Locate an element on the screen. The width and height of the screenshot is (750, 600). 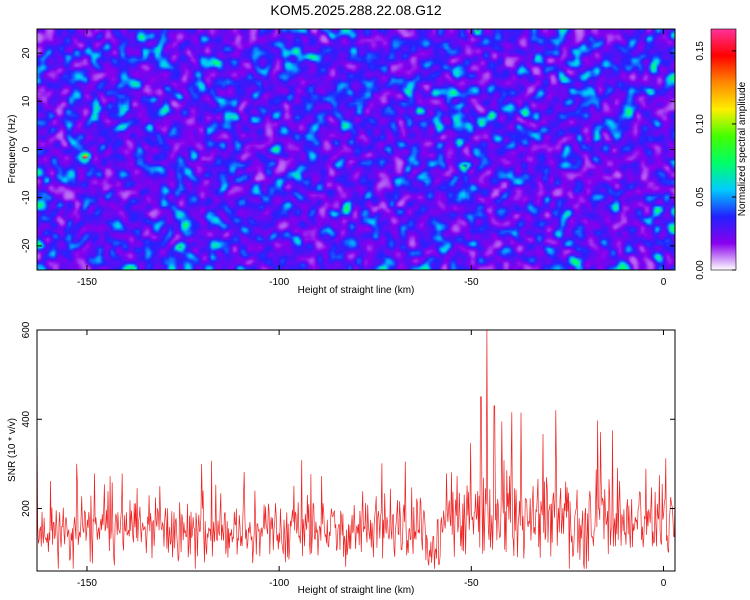
snr-x-axis-label: Height of straight line (km) is located at coordinates (356, 590).